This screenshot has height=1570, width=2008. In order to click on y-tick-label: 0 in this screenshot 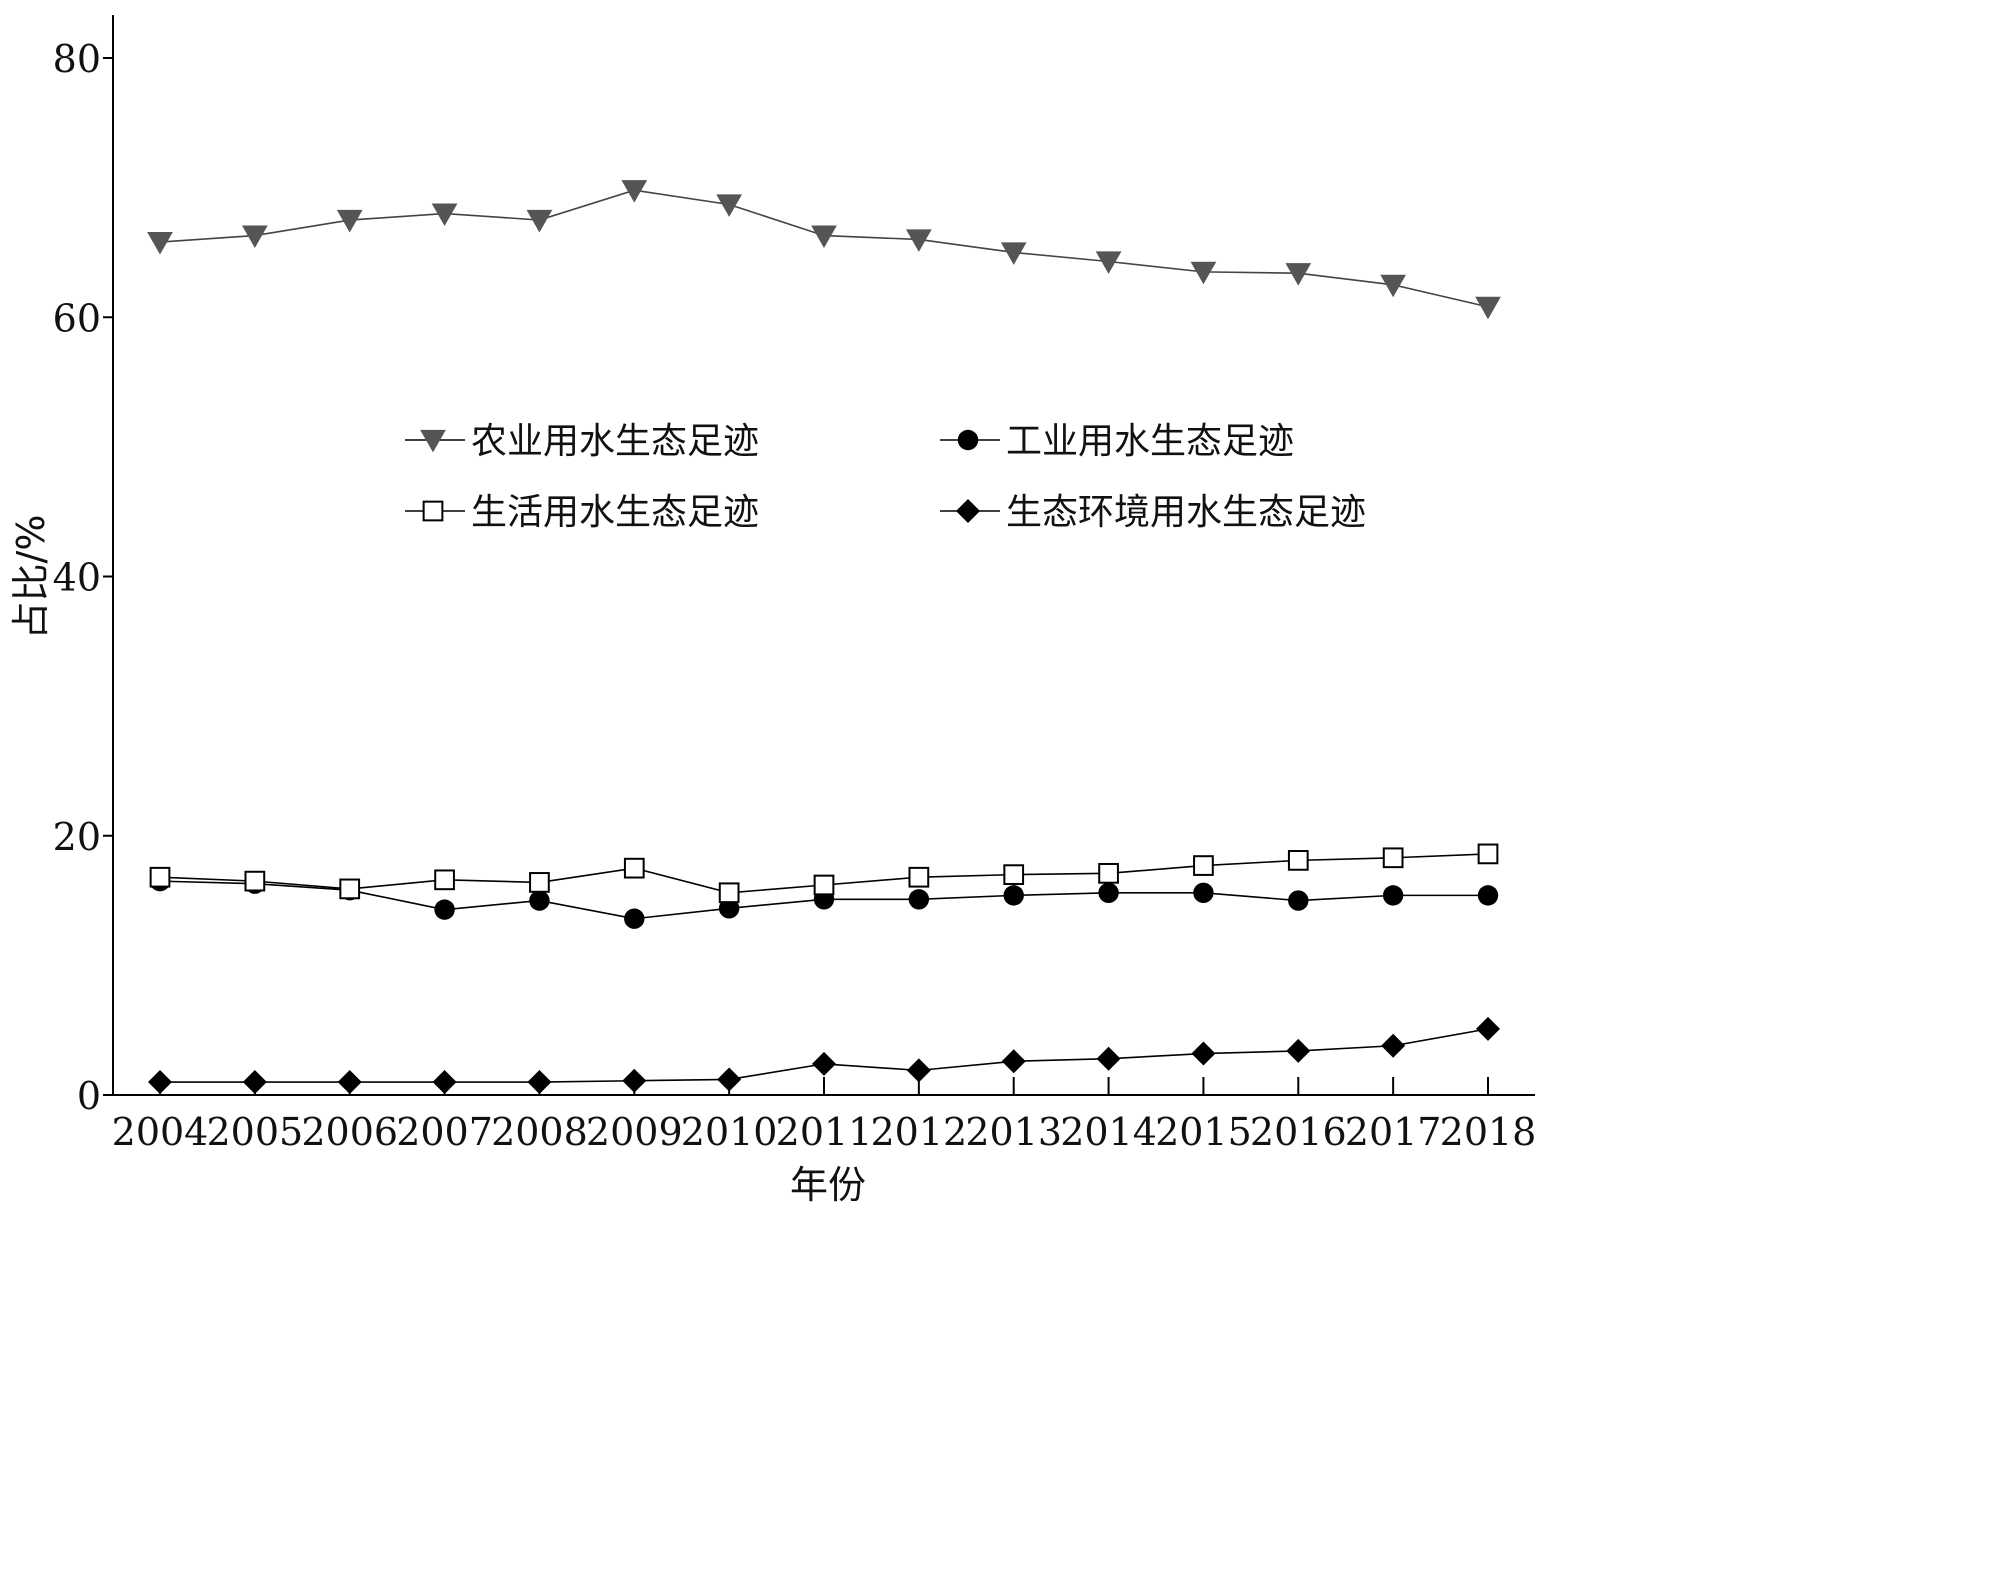, I will do `click(89, 1096)`.